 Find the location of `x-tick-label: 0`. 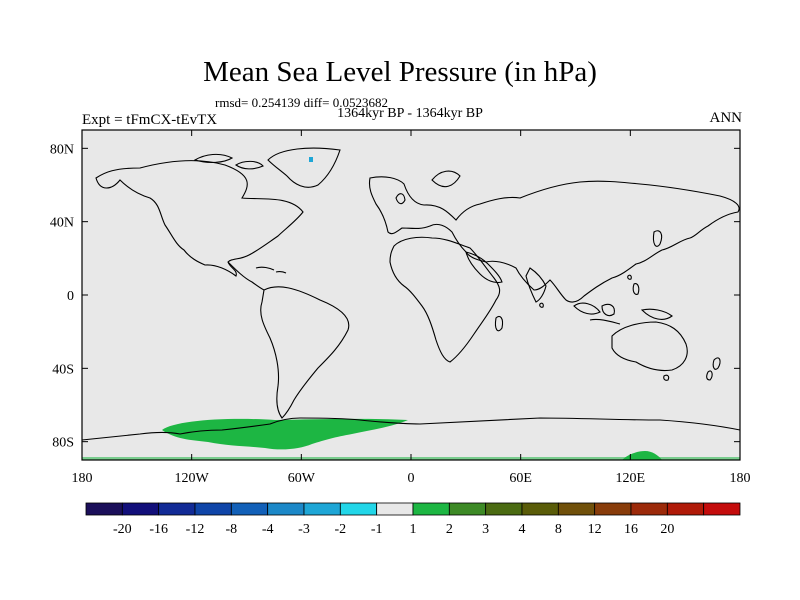

x-tick-label: 0 is located at coordinates (411, 478).